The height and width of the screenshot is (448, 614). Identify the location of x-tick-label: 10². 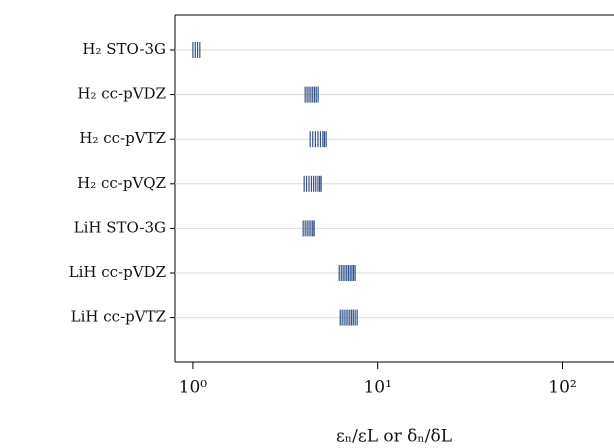
(562, 388).